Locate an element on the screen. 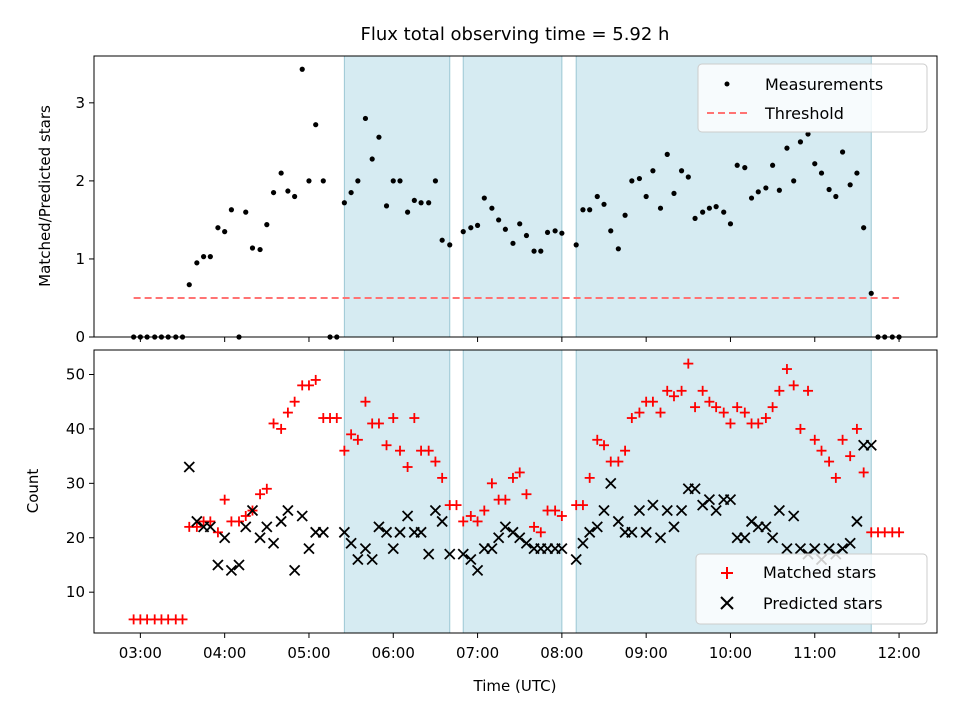 The height and width of the screenshot is (720, 960). x-tick-label: 04:00 is located at coordinates (224, 653).